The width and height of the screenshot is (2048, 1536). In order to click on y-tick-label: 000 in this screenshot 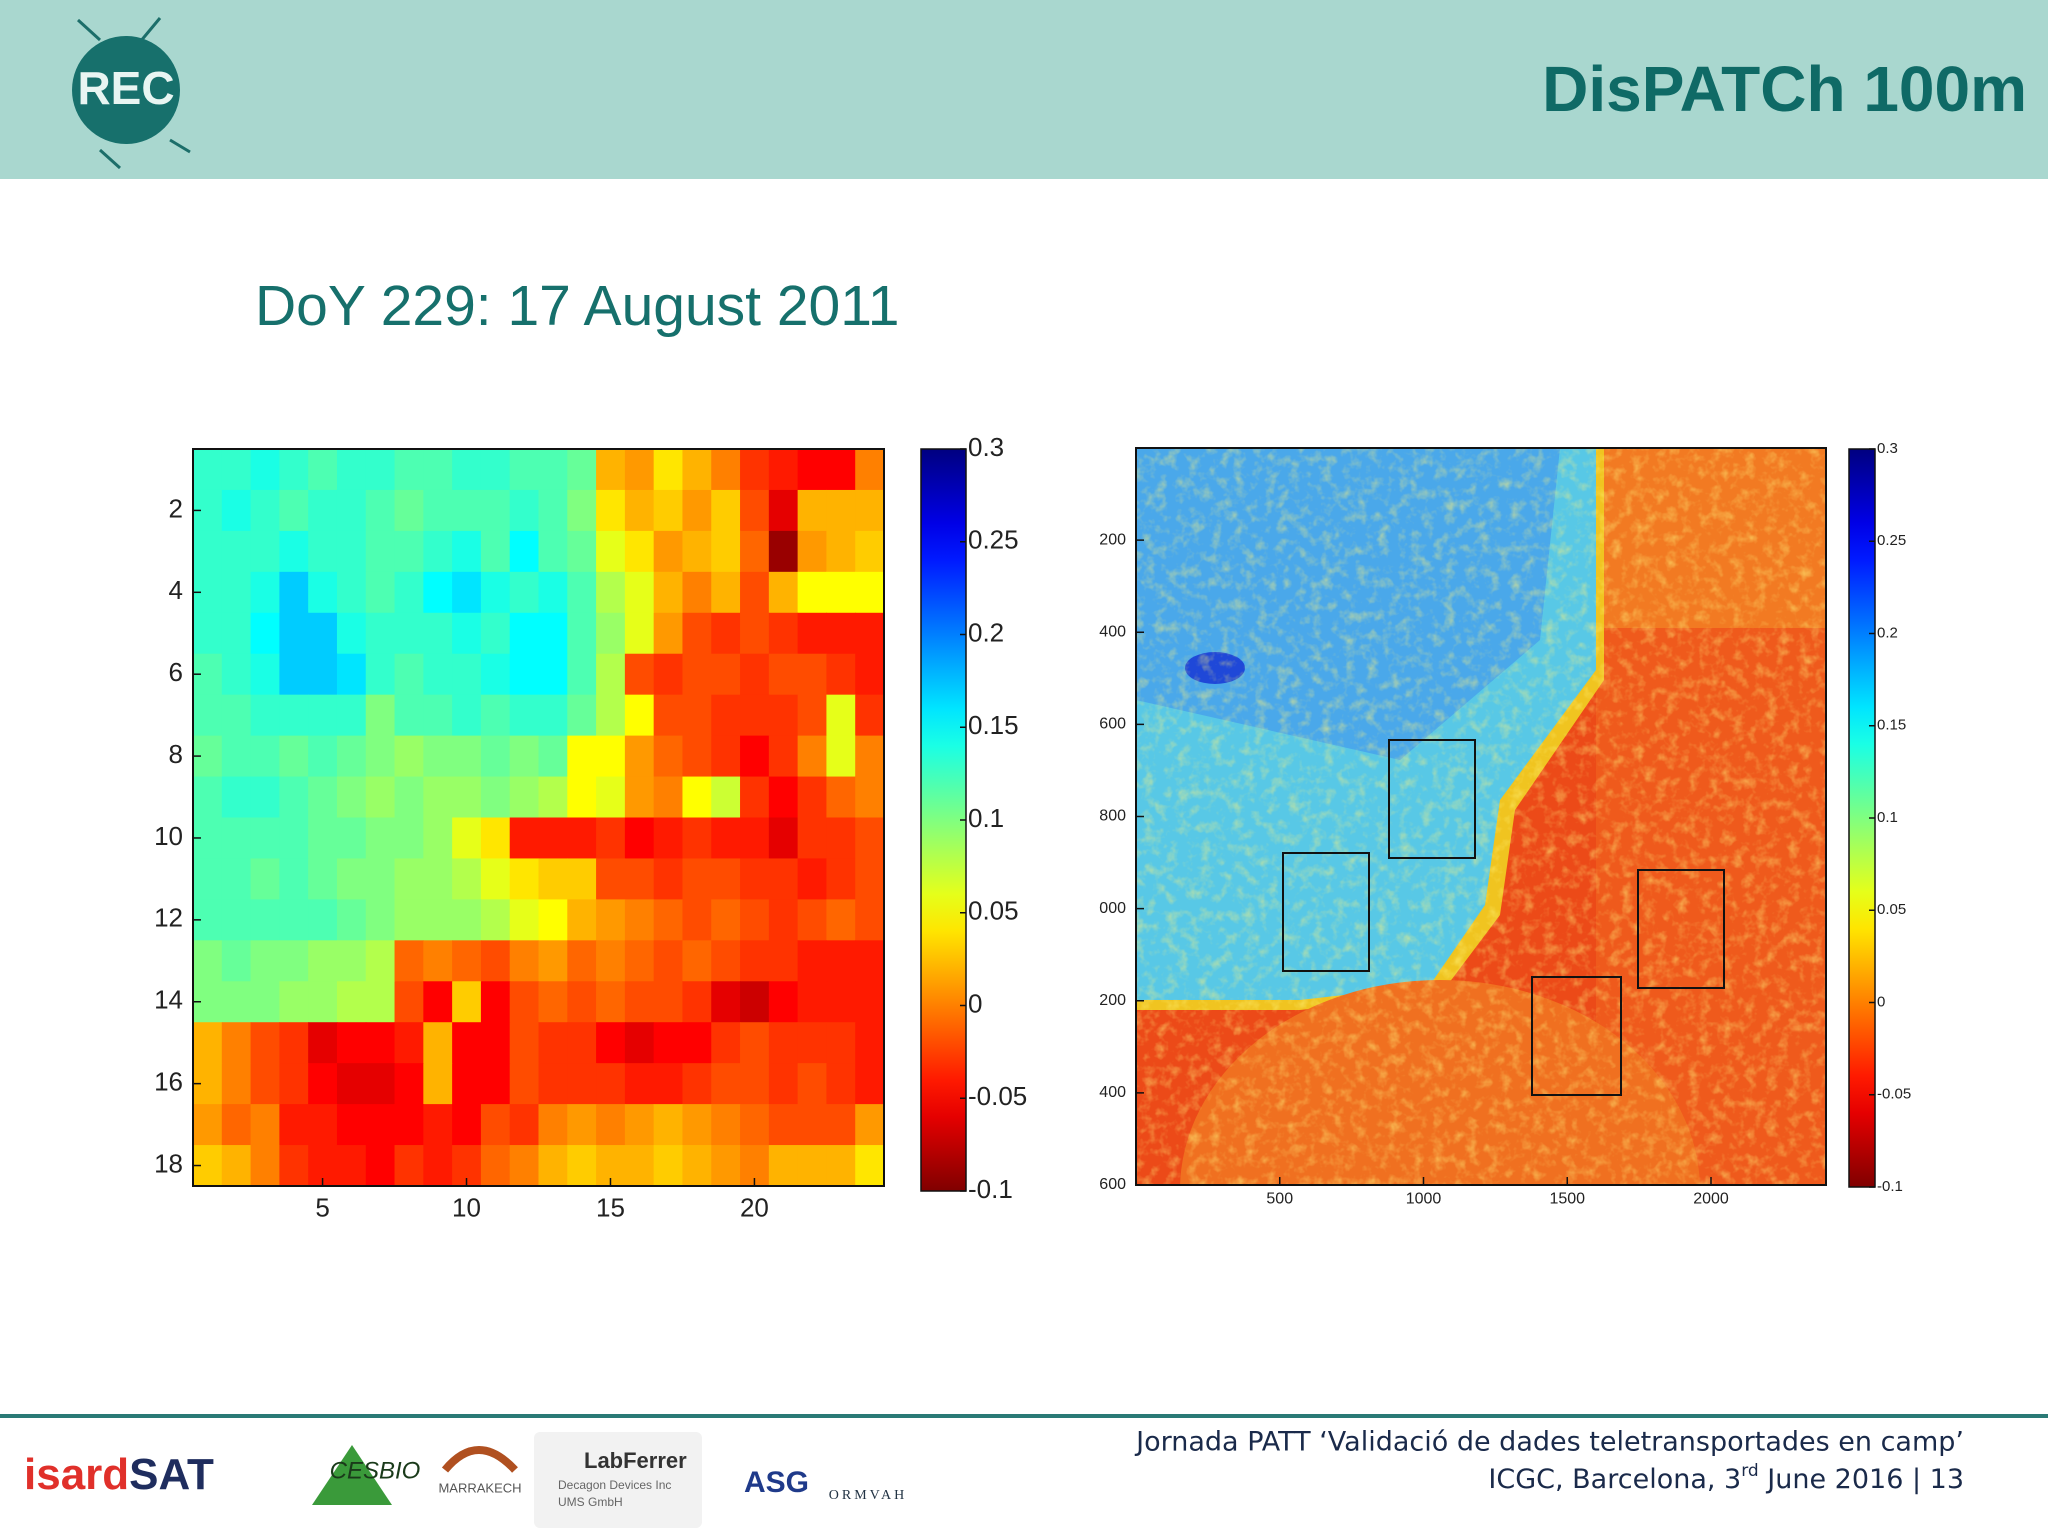, I will do `click(1112, 908)`.